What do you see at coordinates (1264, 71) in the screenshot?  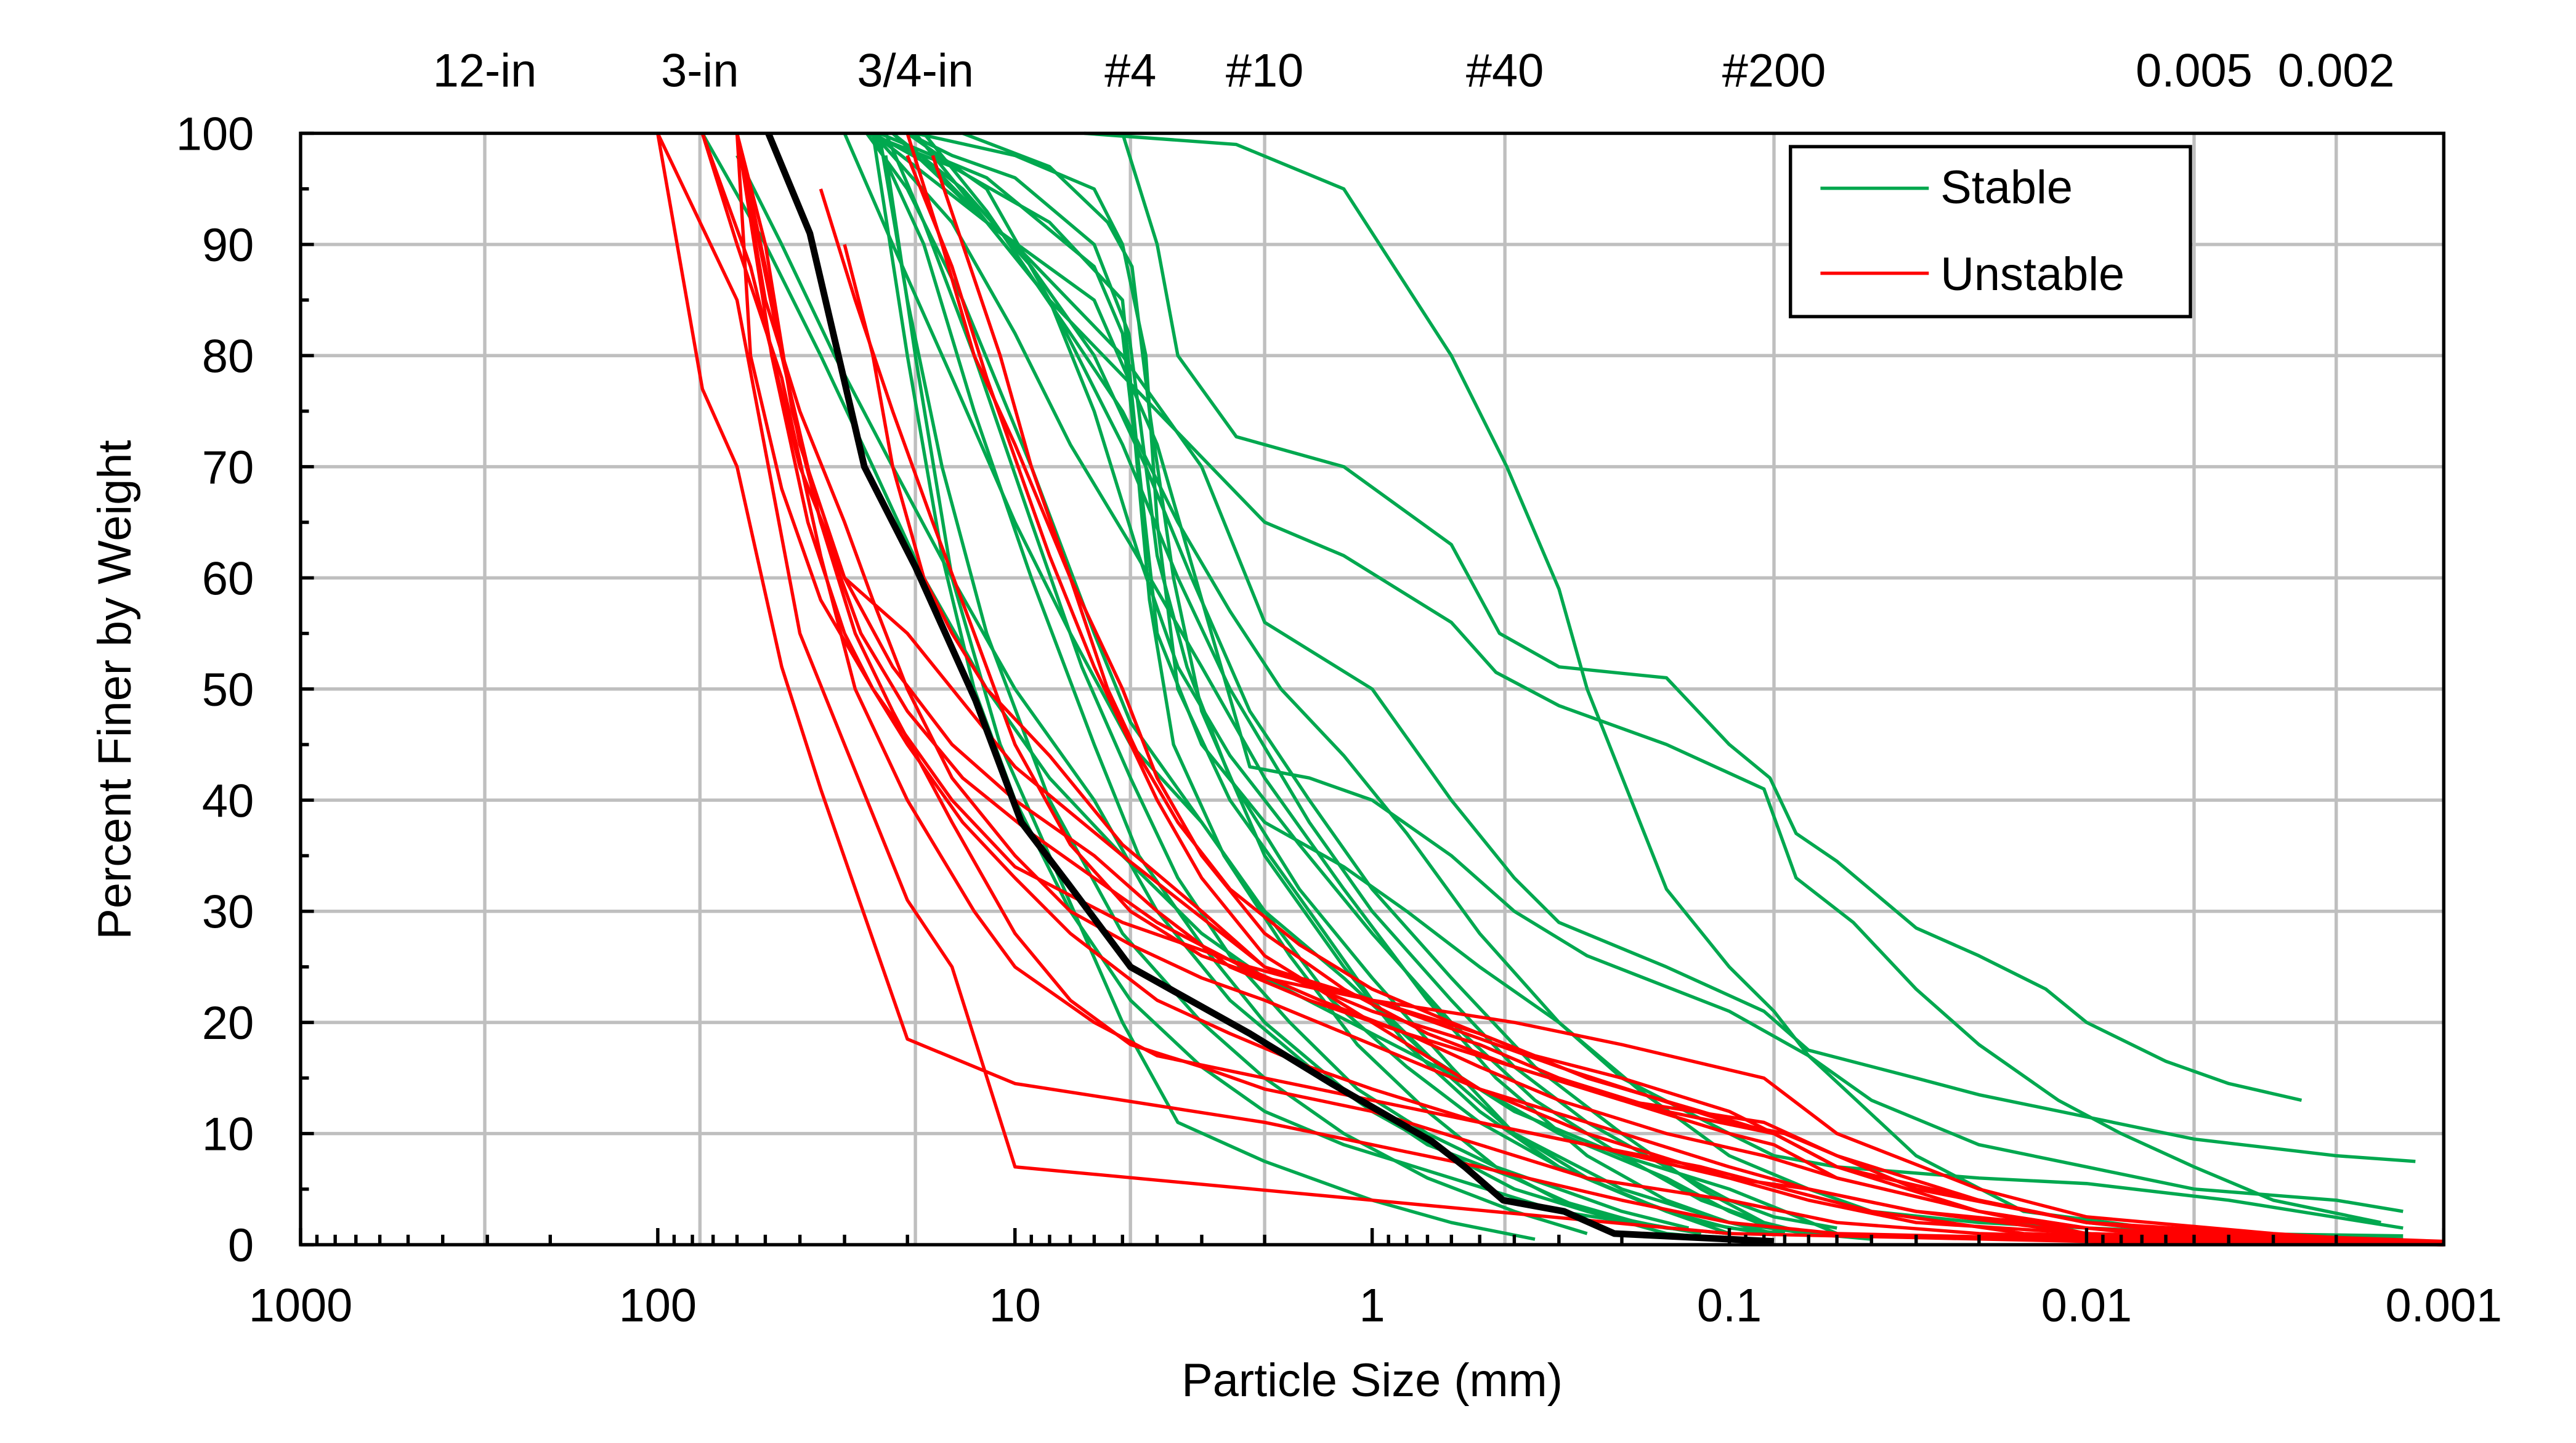 I see `top-axis-label: #10` at bounding box center [1264, 71].